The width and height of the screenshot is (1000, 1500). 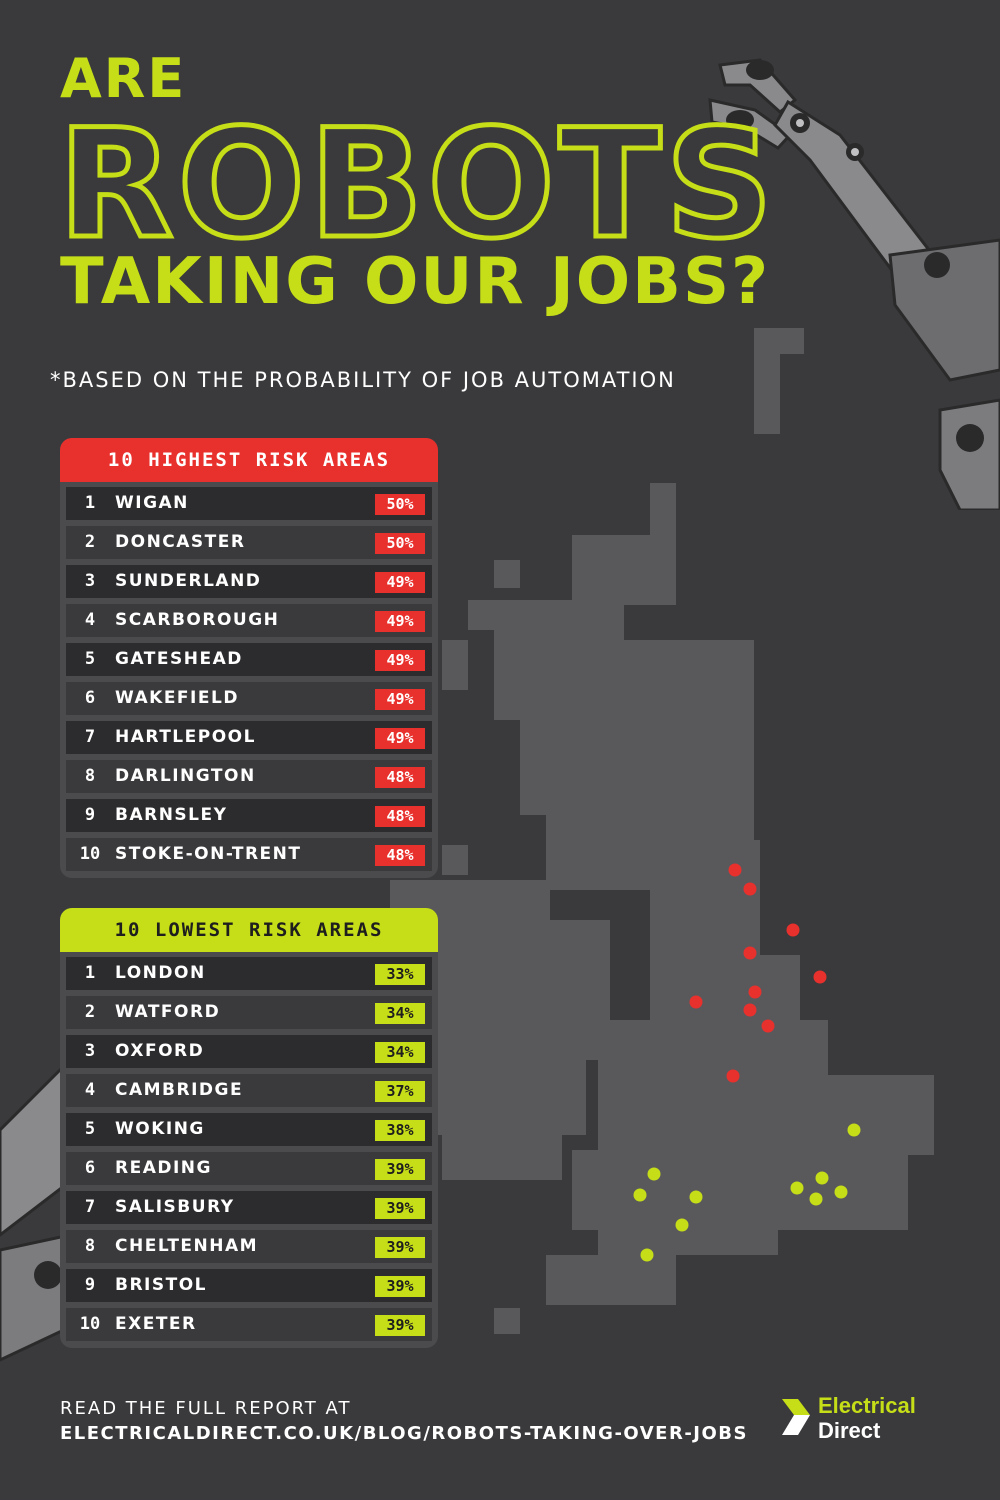 I want to click on city: WIGAN, so click(x=152, y=503).